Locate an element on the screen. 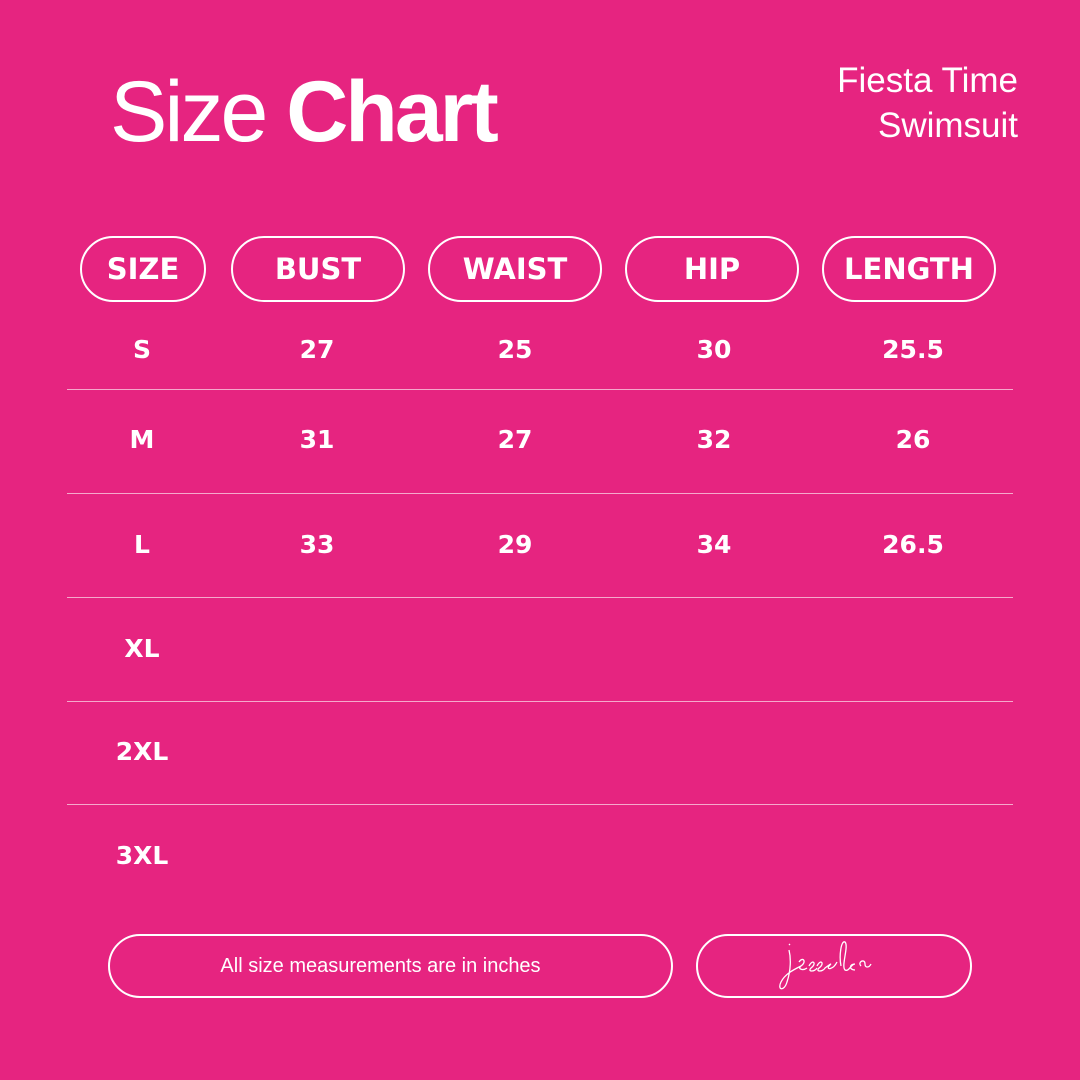 This screenshot has width=1080, height=1080. title-light: Size is located at coordinates (189, 112).